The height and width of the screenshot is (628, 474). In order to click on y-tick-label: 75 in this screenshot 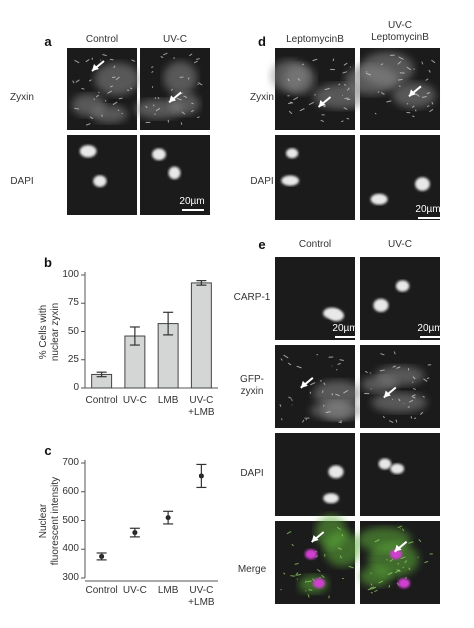, I will do `click(73, 303)`.